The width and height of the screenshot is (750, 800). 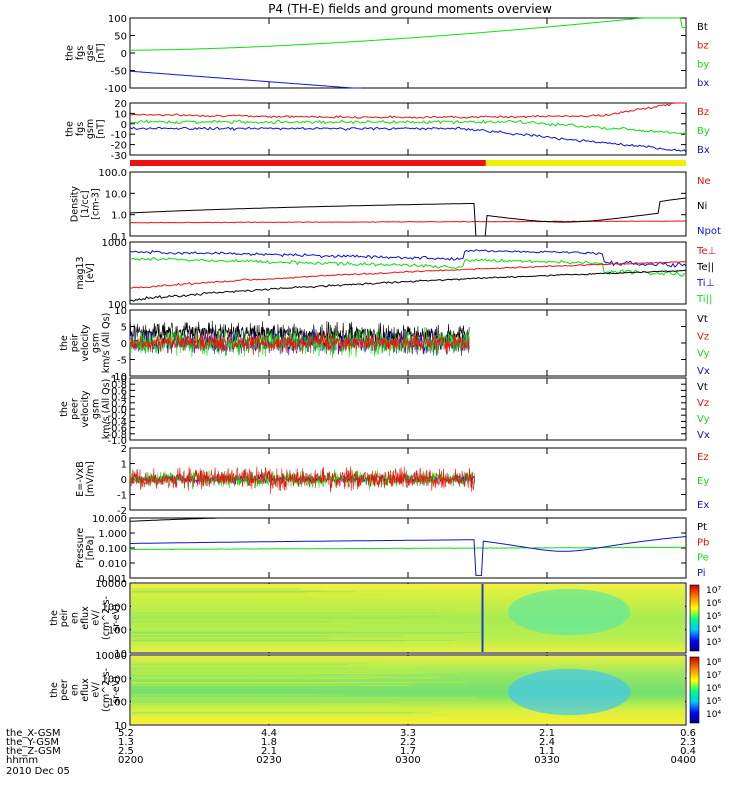 I want to click on y-tick-label: -0.6, so click(x=117, y=429).